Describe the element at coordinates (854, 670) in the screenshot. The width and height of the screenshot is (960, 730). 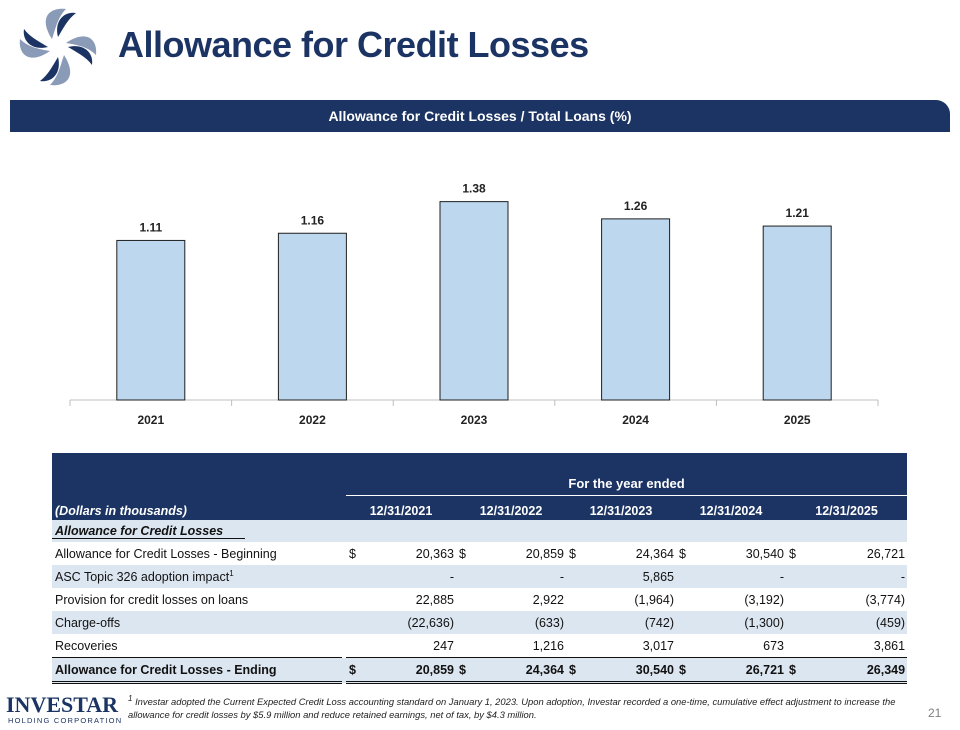
I see `table-cell: 26,349` at that location.